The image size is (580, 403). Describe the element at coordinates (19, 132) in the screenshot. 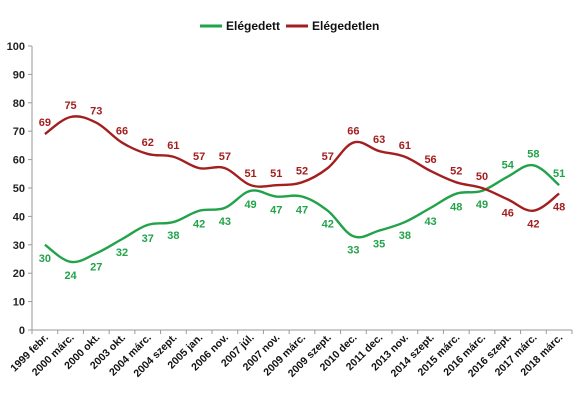

I see `y-tick-label: 70` at that location.